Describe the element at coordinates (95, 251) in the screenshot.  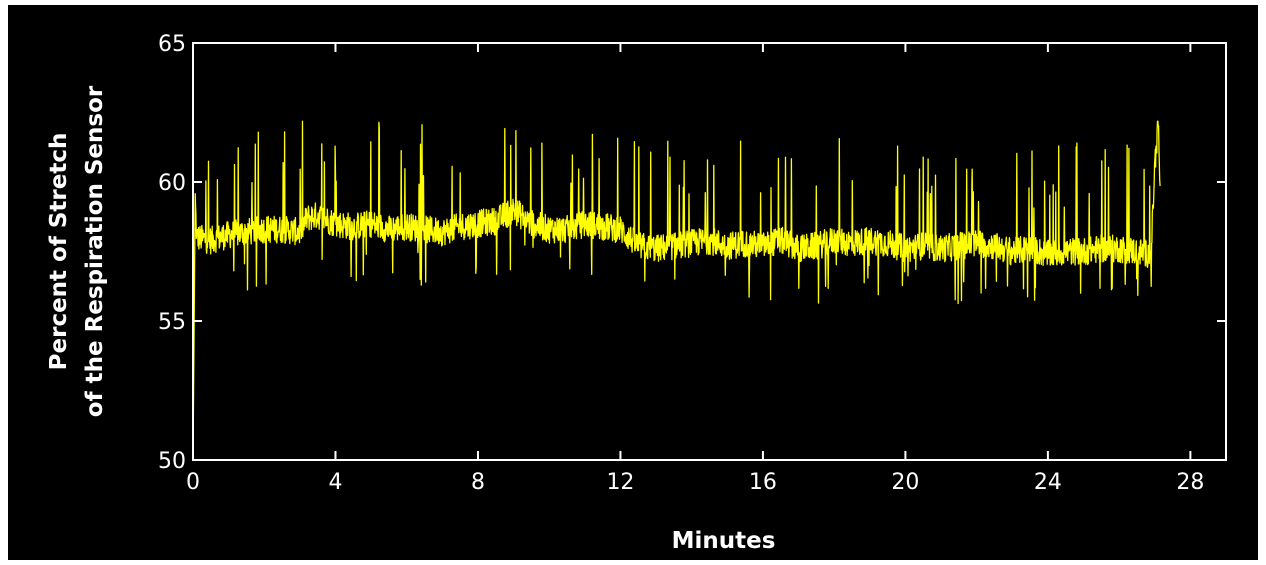
I see `y-axis-label: of the Respiration Sensor` at that location.